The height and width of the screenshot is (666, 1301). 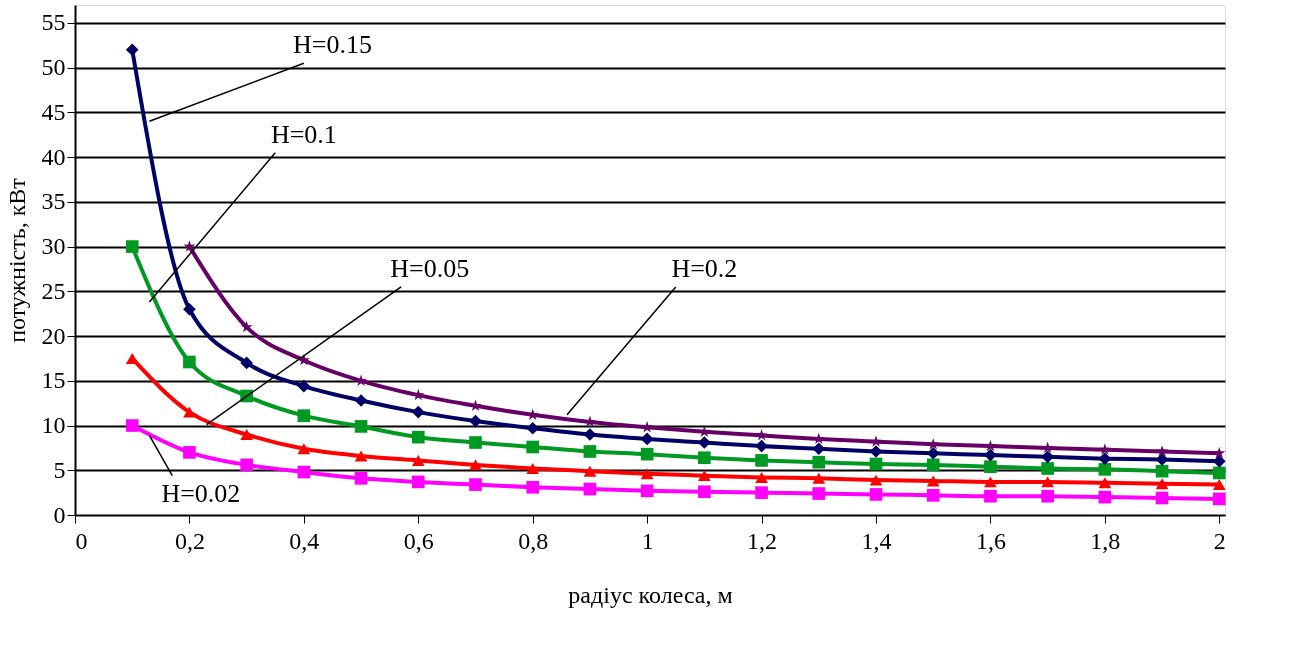 I want to click on annotation: H=0.05, so click(x=430, y=268).